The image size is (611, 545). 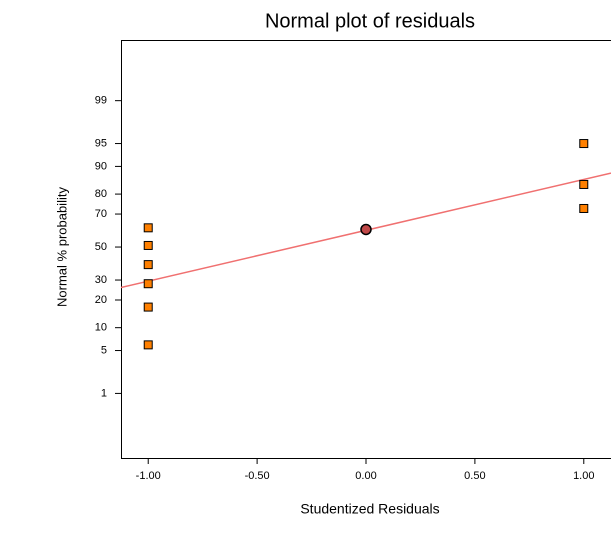 I want to click on y-tick-label: 20, so click(x=101, y=300).